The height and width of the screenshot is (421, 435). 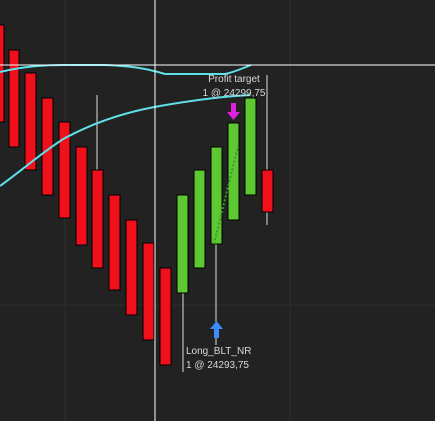 I want to click on entry-arrow, so click(x=216, y=329).